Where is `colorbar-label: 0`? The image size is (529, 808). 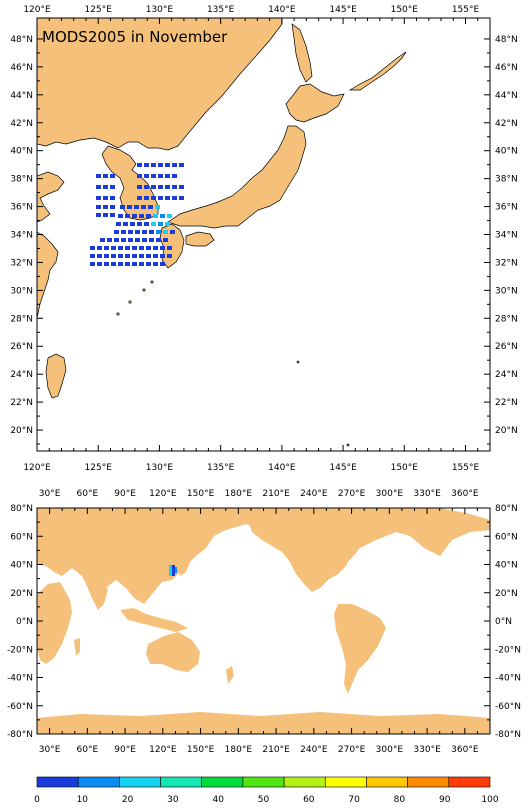 colorbar-label: 0 is located at coordinates (37, 800).